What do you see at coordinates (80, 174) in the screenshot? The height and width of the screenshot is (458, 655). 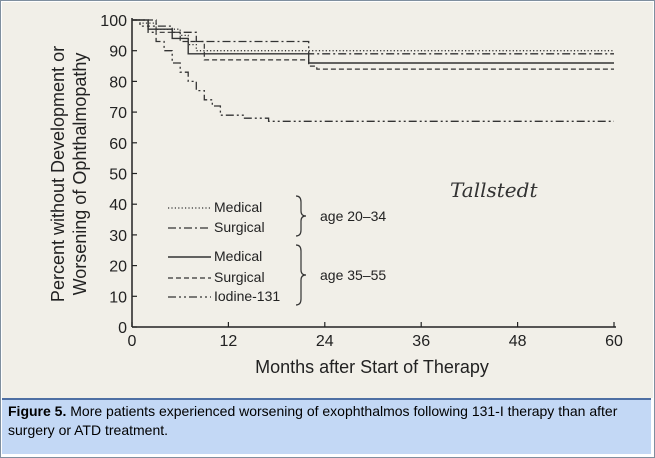 I see `y-axis-title-line: Worsening of Ophthalmopathy` at bounding box center [80, 174].